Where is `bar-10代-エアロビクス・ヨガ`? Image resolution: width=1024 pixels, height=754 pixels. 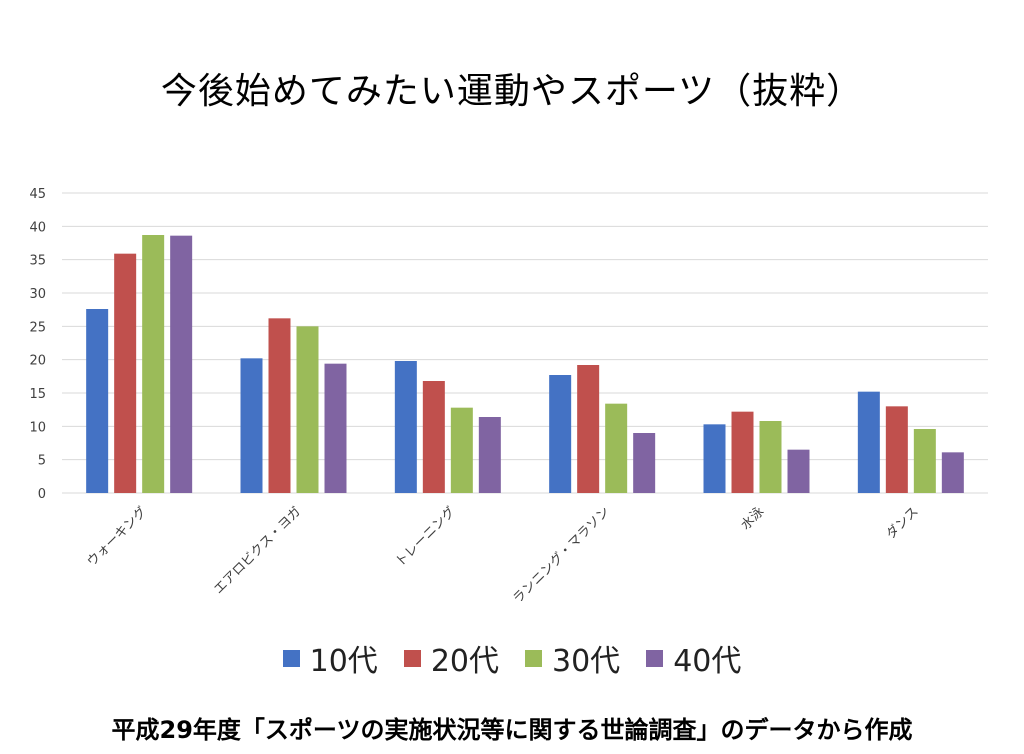 bar-10代-エアロビクス・ヨガ is located at coordinates (251, 425).